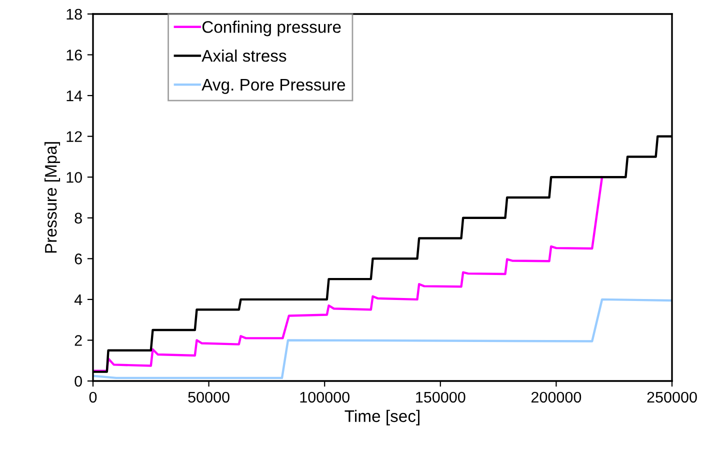 The width and height of the screenshot is (706, 450). Describe the element at coordinates (74, 96) in the screenshot. I see `y-tick-label: 14` at that location.